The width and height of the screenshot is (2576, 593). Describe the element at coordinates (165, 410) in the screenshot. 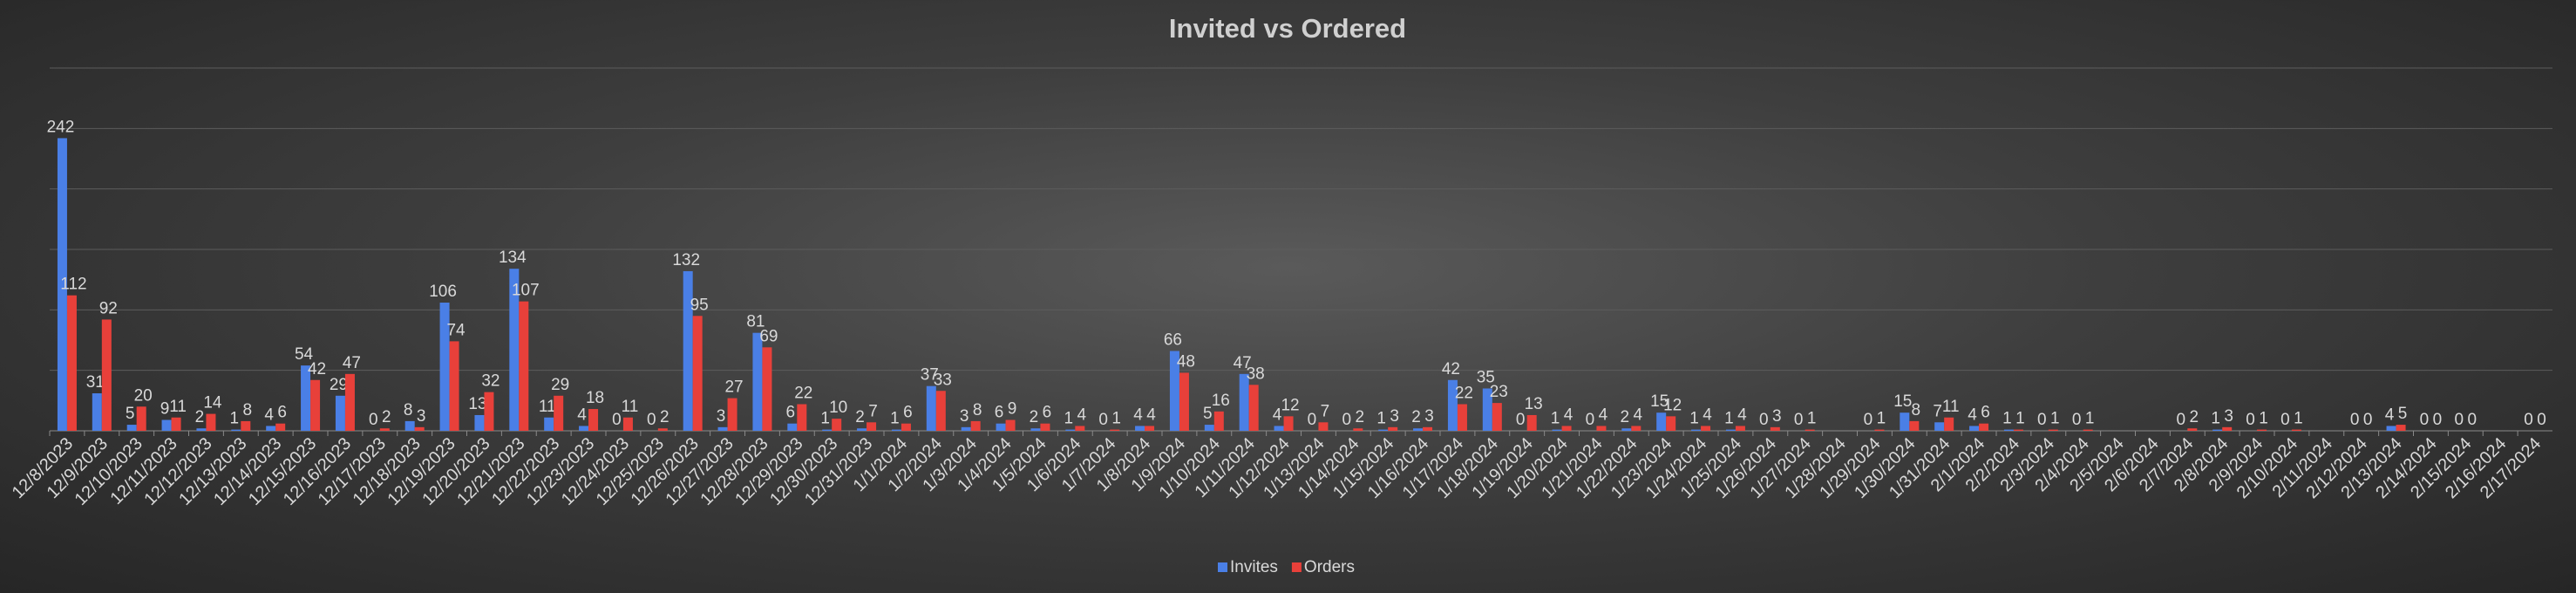

I see `data-label: 9` at that location.